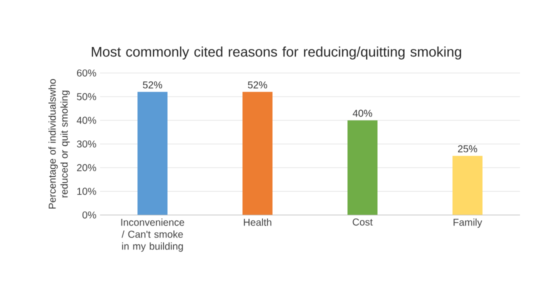 The image size is (534, 288). Describe the element at coordinates (86, 73) in the screenshot. I see `y-tick-label: 60%` at that location.